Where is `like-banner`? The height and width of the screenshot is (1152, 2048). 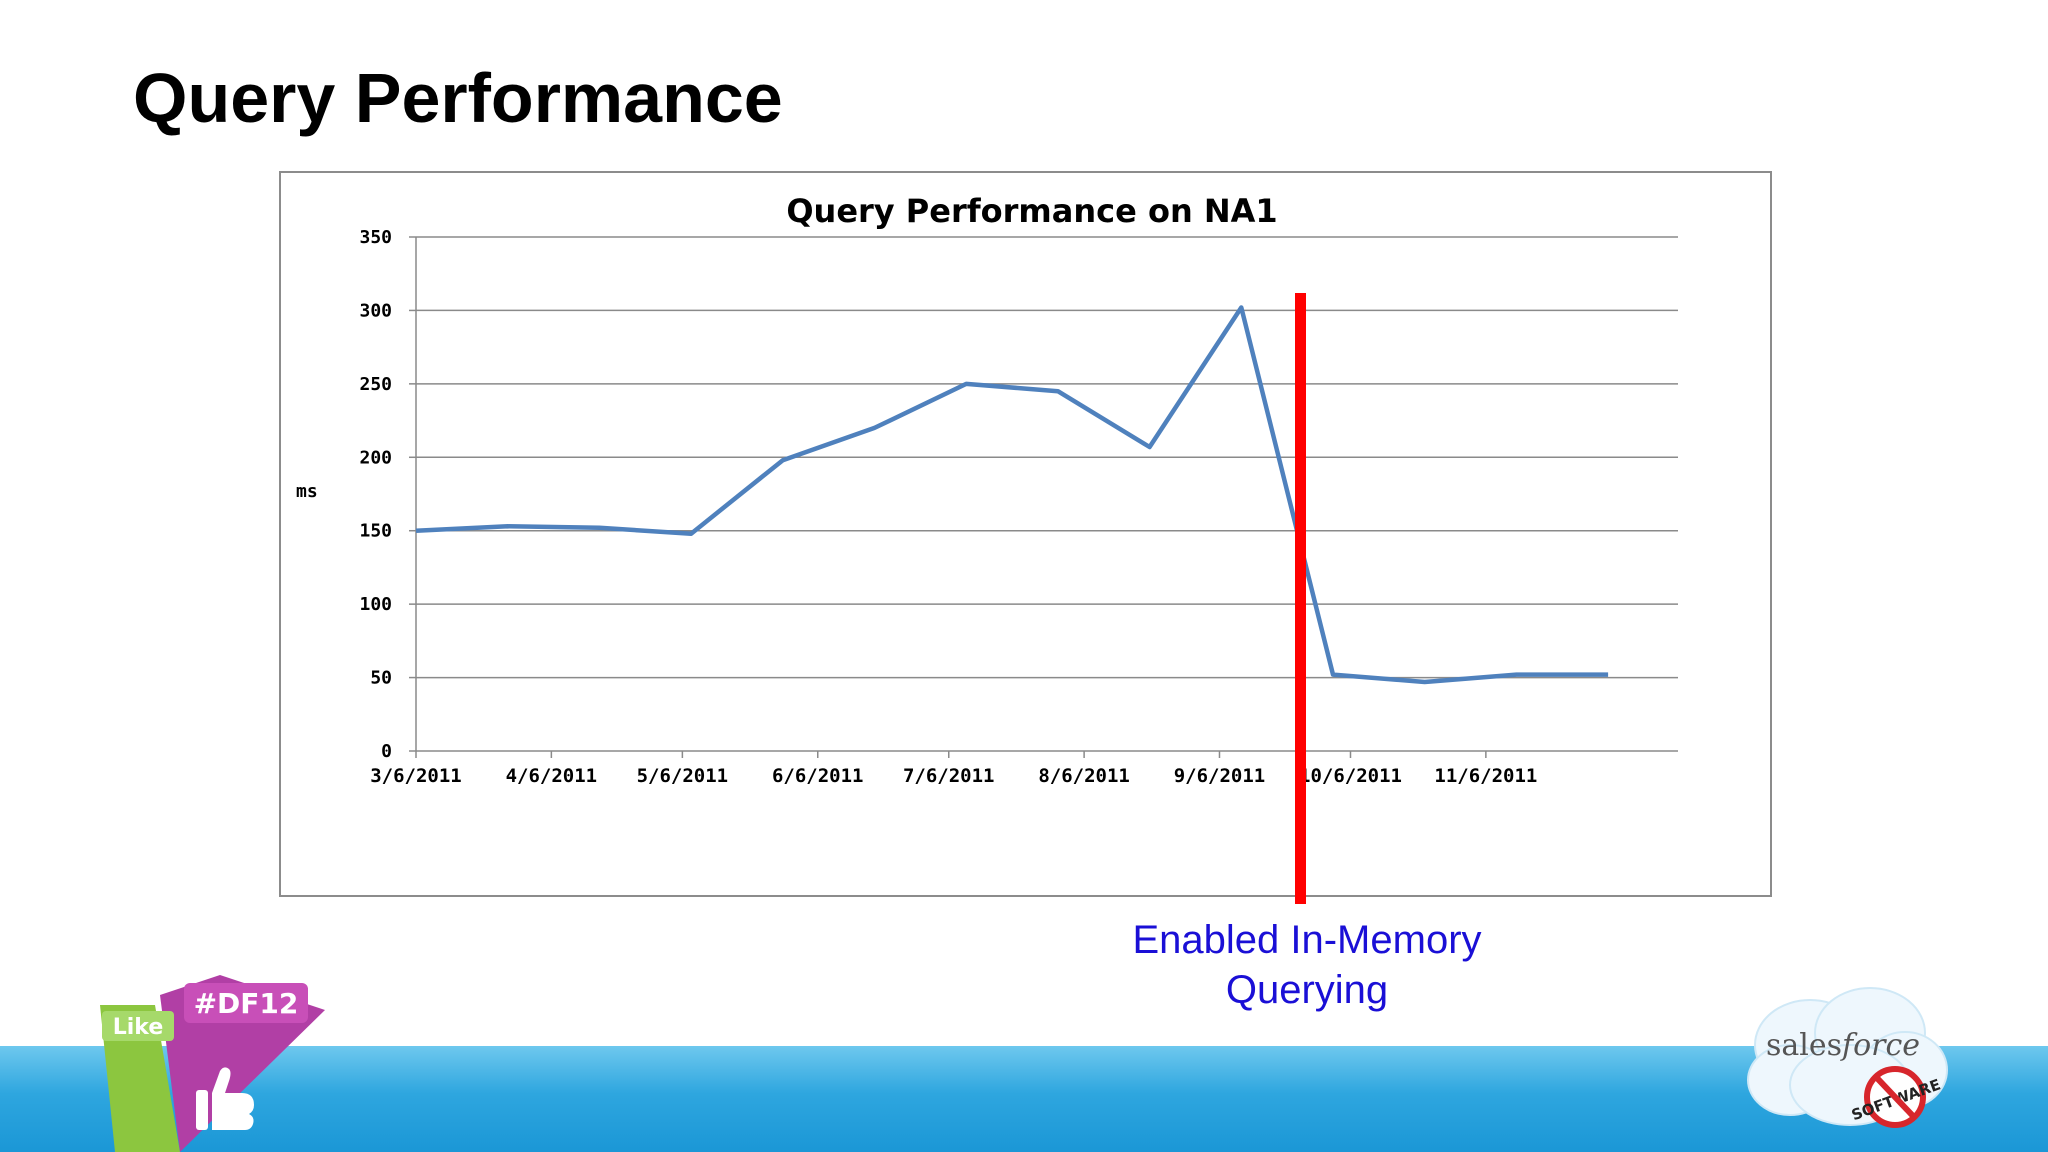
like-banner is located at coordinates (138, 1026).